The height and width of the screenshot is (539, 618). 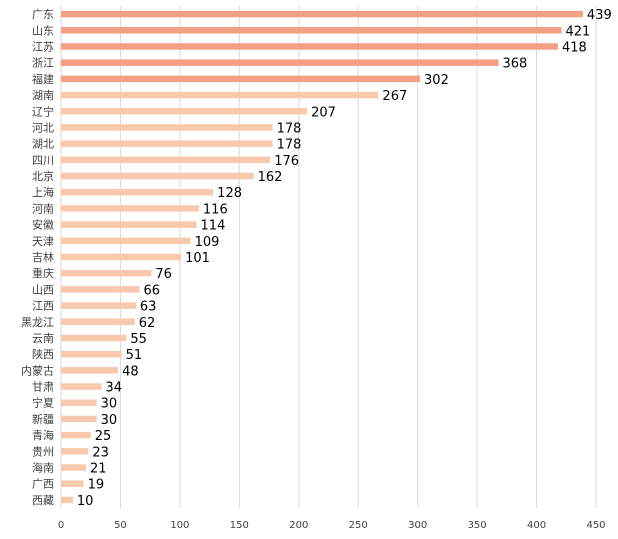 I want to click on data-label: 76, so click(x=163, y=274).